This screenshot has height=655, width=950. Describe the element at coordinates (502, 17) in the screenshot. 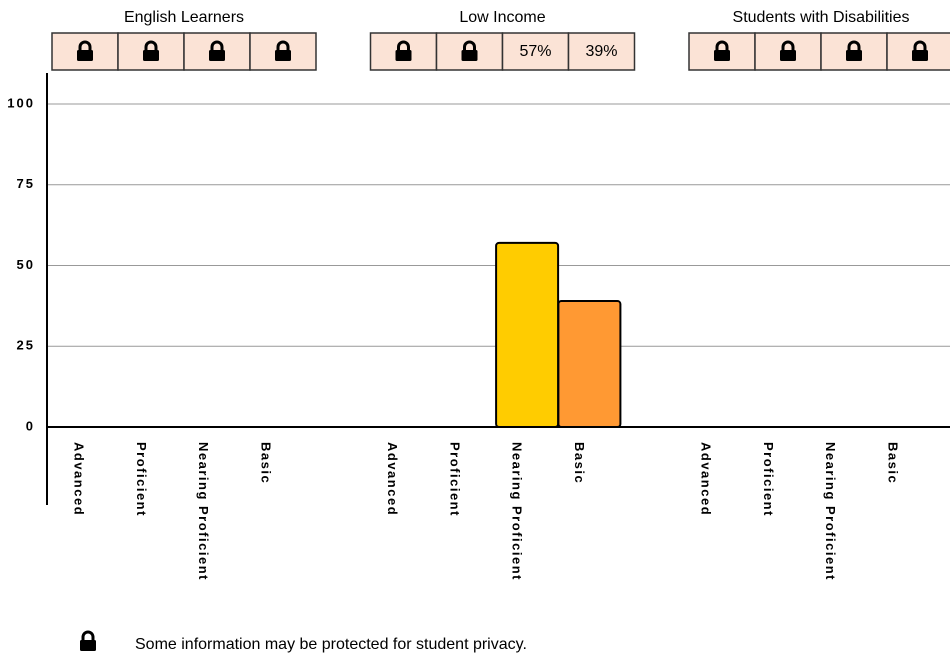

I see `group-title: Low Income` at that location.